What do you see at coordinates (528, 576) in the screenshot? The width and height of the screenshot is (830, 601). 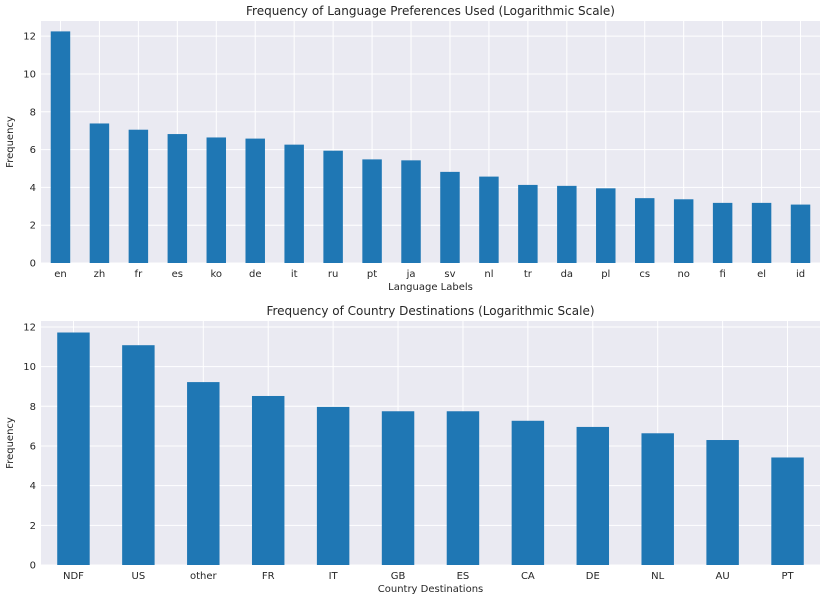 I see `x-tick-label: CA` at bounding box center [528, 576].